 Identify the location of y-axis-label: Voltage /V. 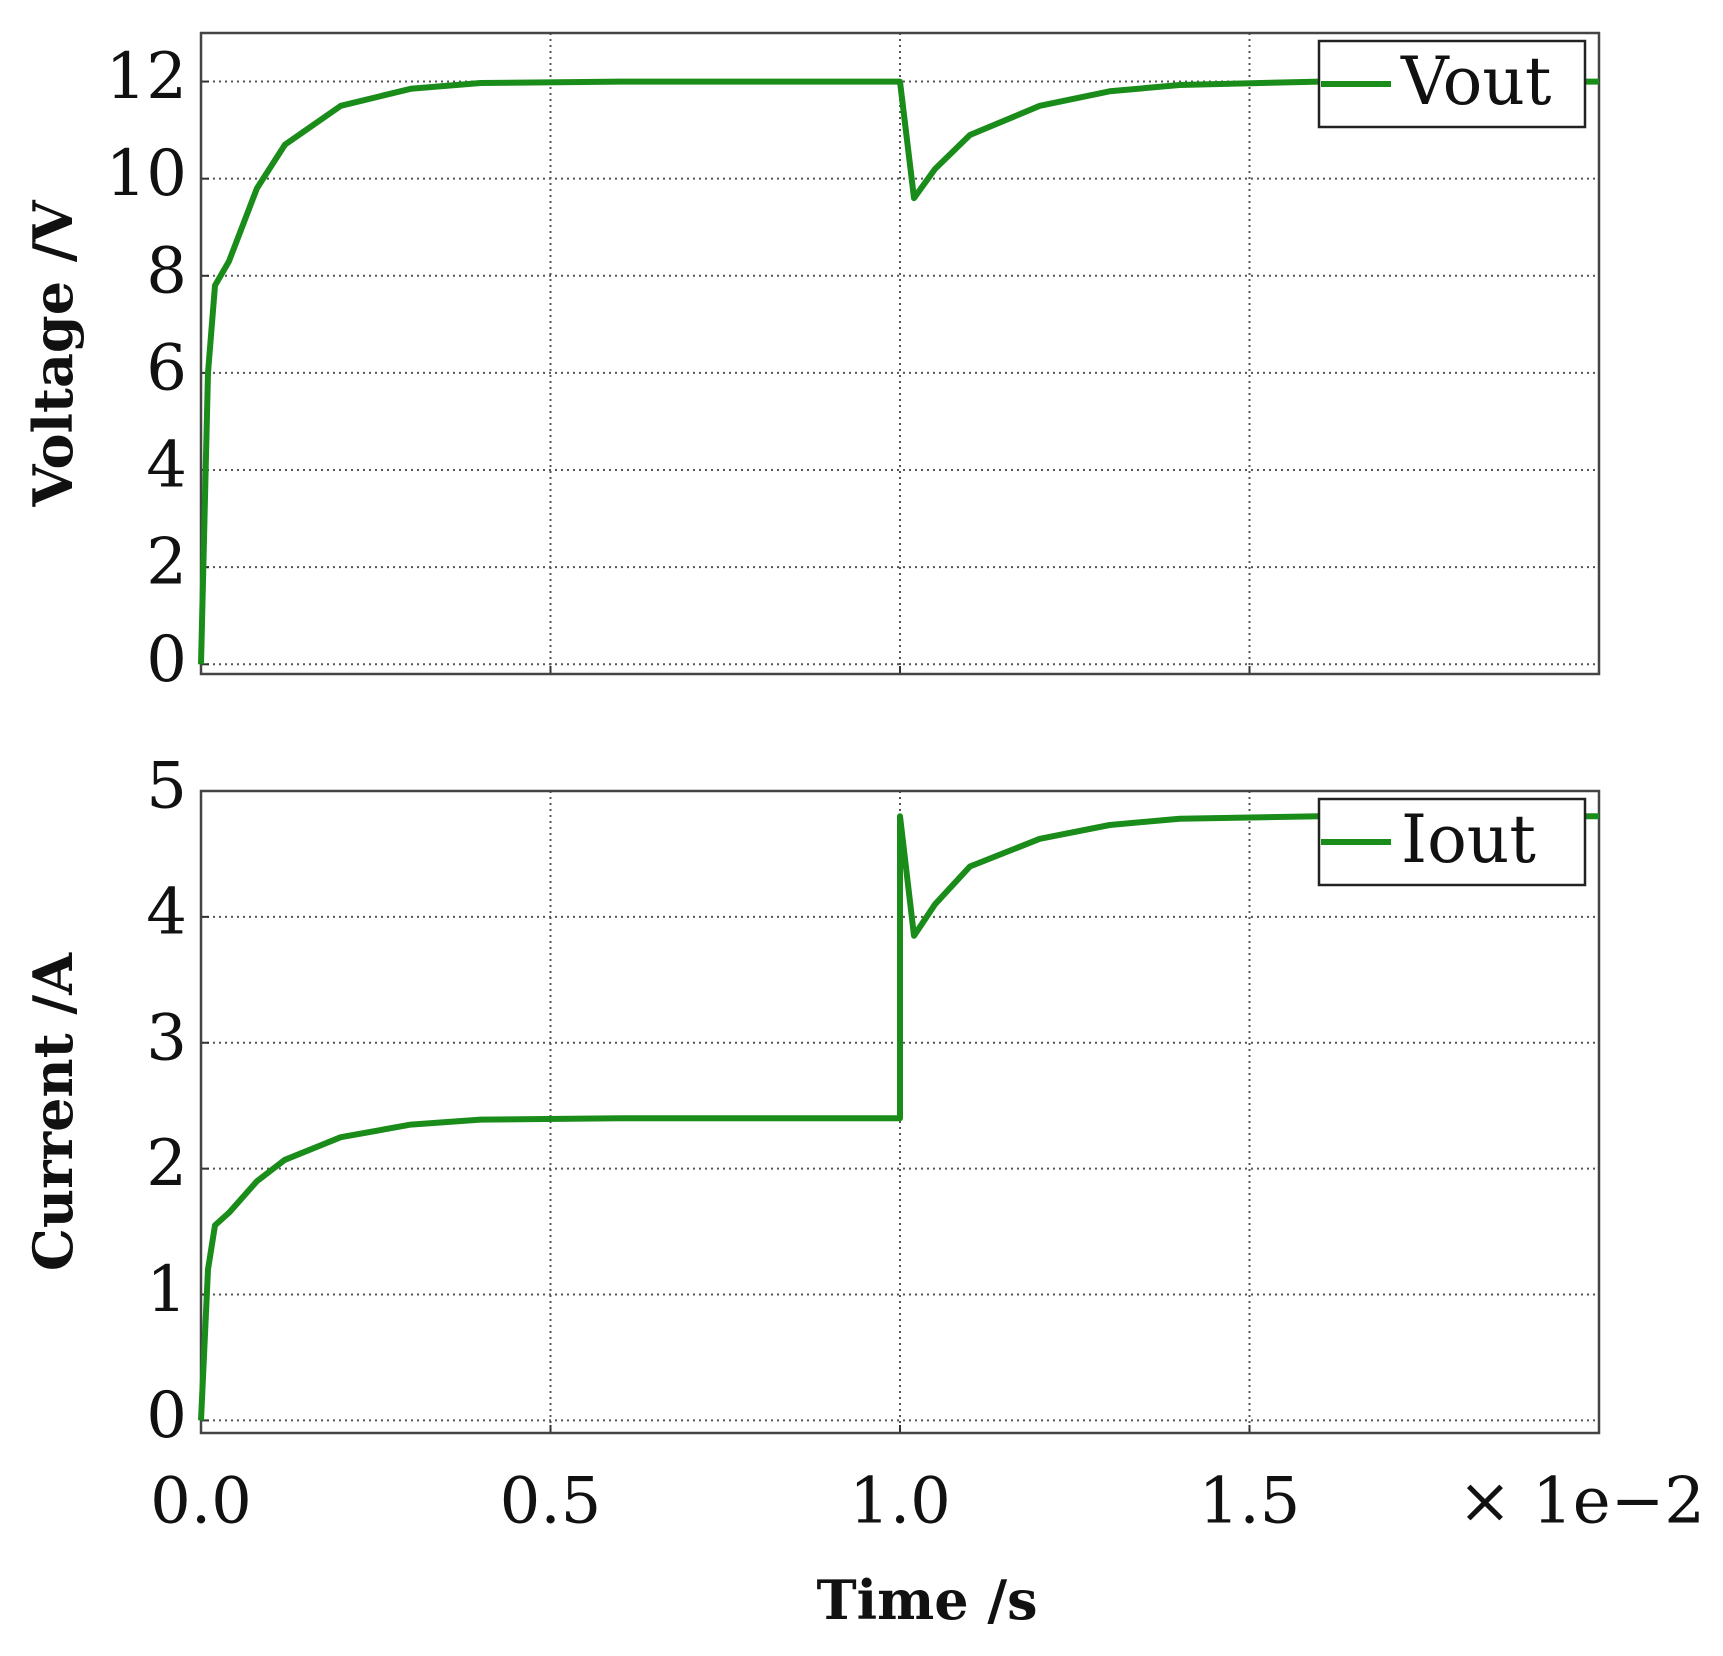
(53, 353).